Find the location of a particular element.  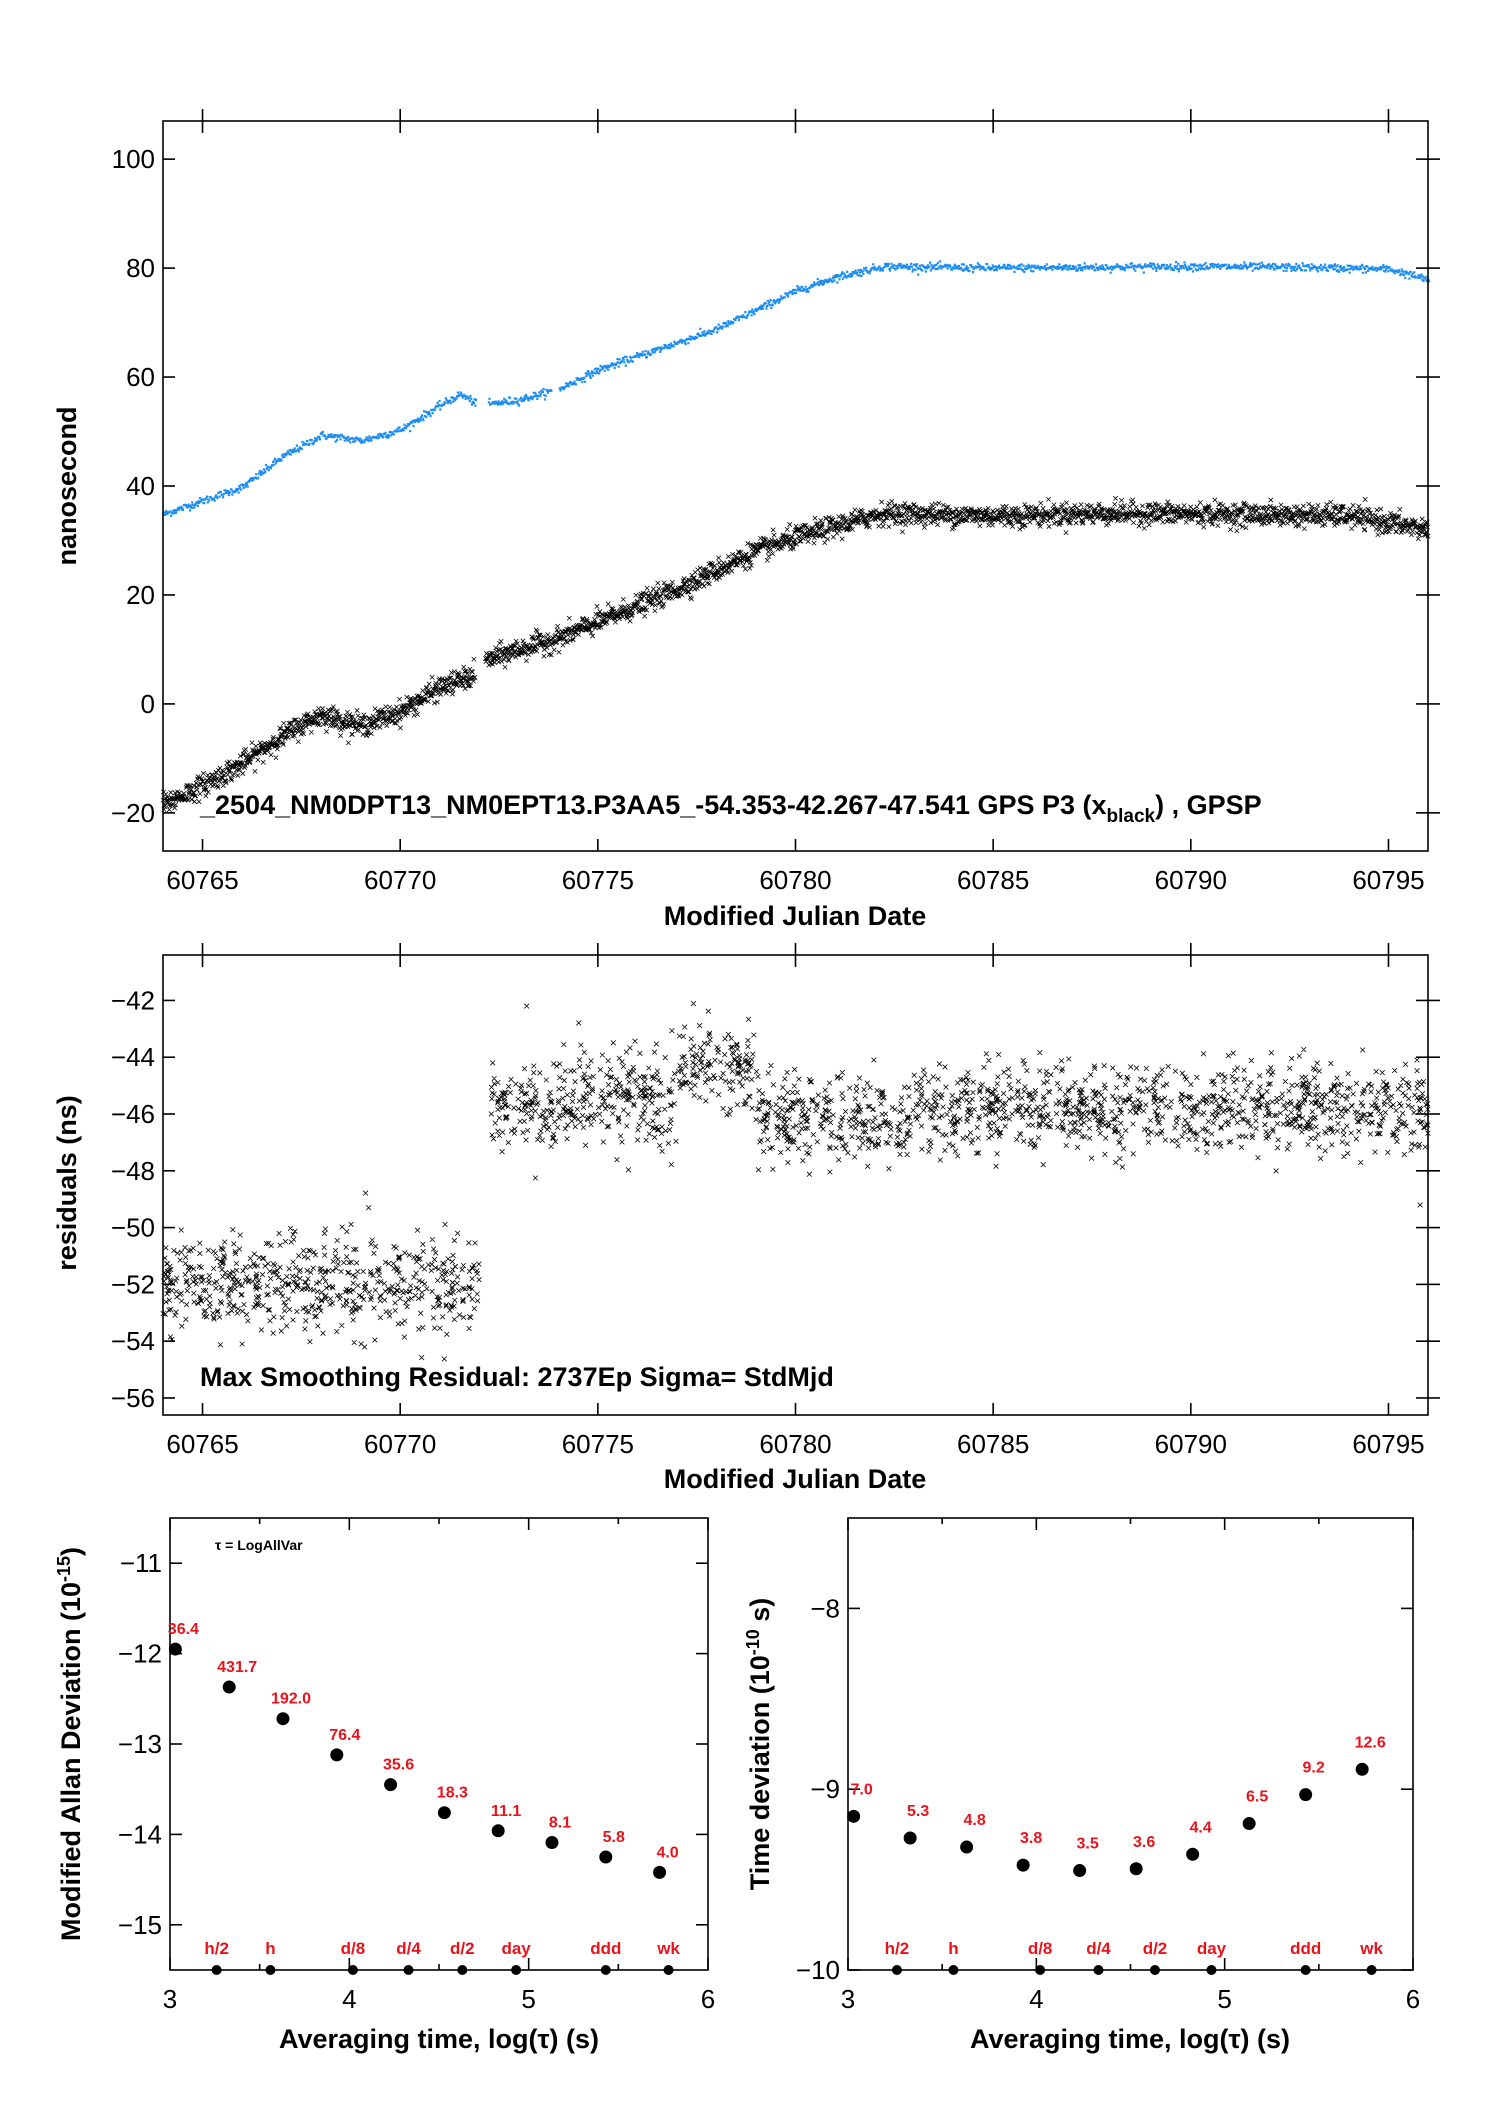

residuals-plot-area is located at coordinates (795, 1181).